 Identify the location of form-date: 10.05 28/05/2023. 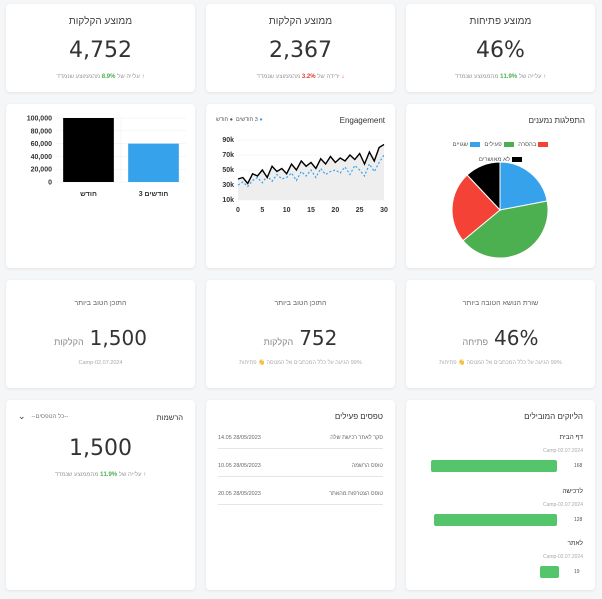
(239, 466).